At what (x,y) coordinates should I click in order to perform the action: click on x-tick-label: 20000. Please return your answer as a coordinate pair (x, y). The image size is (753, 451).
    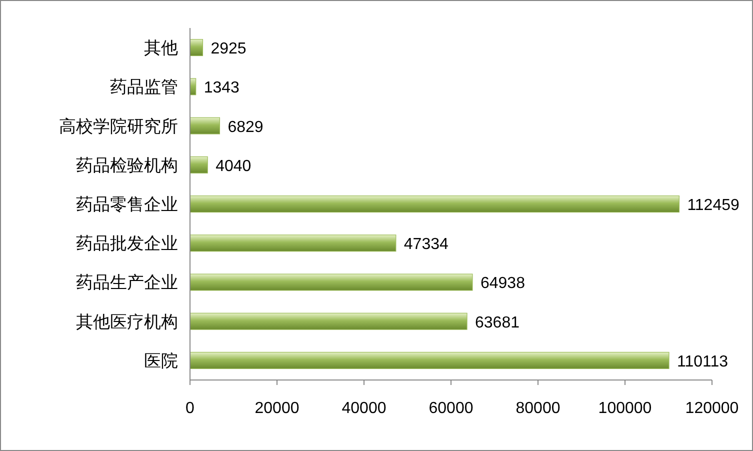
    Looking at the image, I should click on (277, 408).